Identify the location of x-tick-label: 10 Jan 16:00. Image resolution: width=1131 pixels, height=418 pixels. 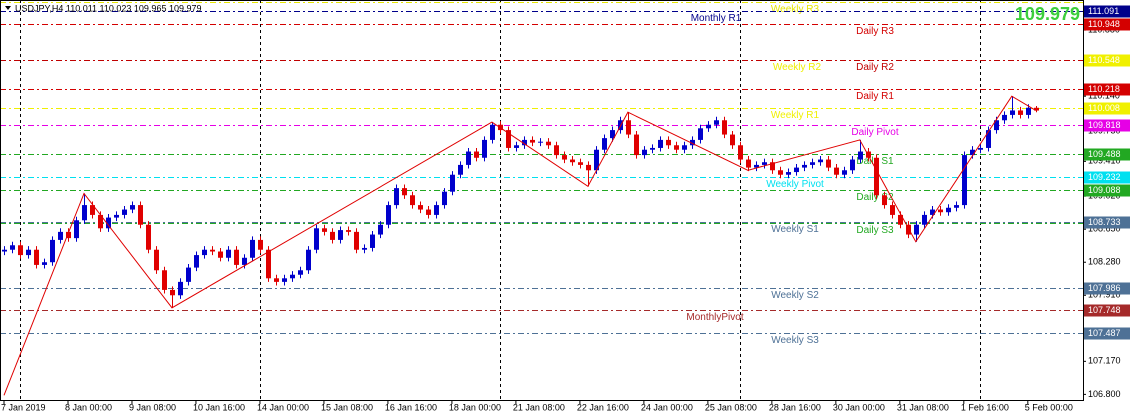
(219, 407).